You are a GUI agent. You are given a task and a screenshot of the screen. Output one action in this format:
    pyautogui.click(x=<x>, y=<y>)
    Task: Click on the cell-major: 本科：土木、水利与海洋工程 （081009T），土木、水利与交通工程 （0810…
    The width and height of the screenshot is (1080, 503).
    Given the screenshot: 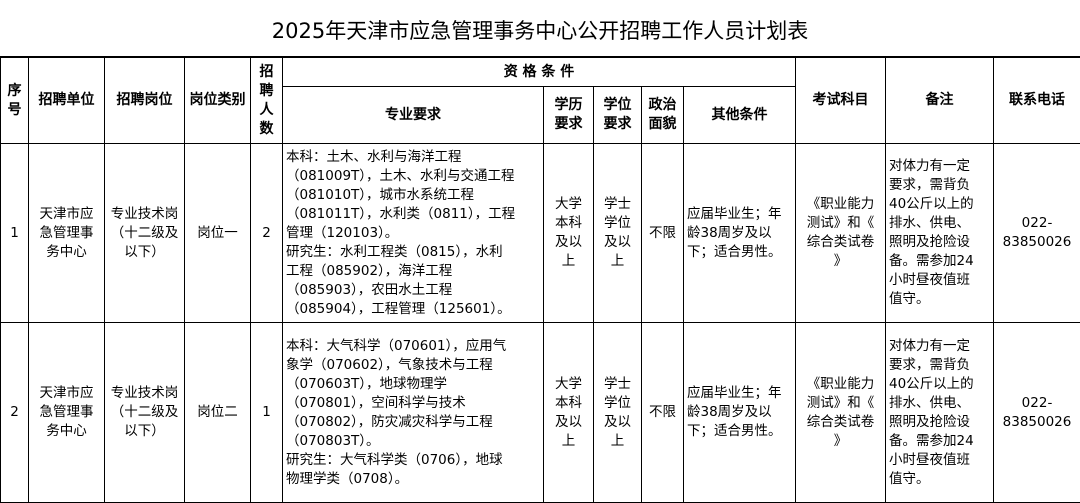 What is the action you would take?
    pyautogui.click(x=413, y=233)
    